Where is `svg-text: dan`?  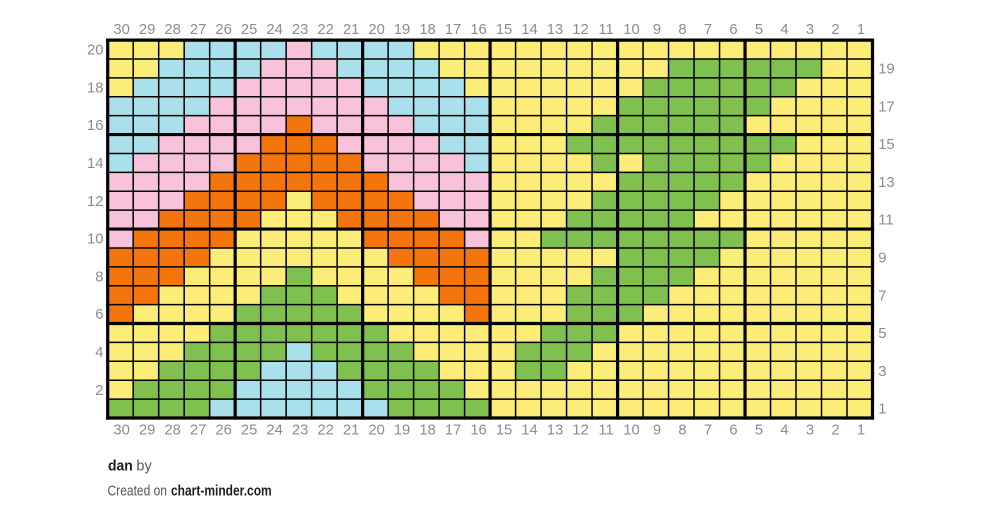 svg-text: dan is located at coordinates (120, 467).